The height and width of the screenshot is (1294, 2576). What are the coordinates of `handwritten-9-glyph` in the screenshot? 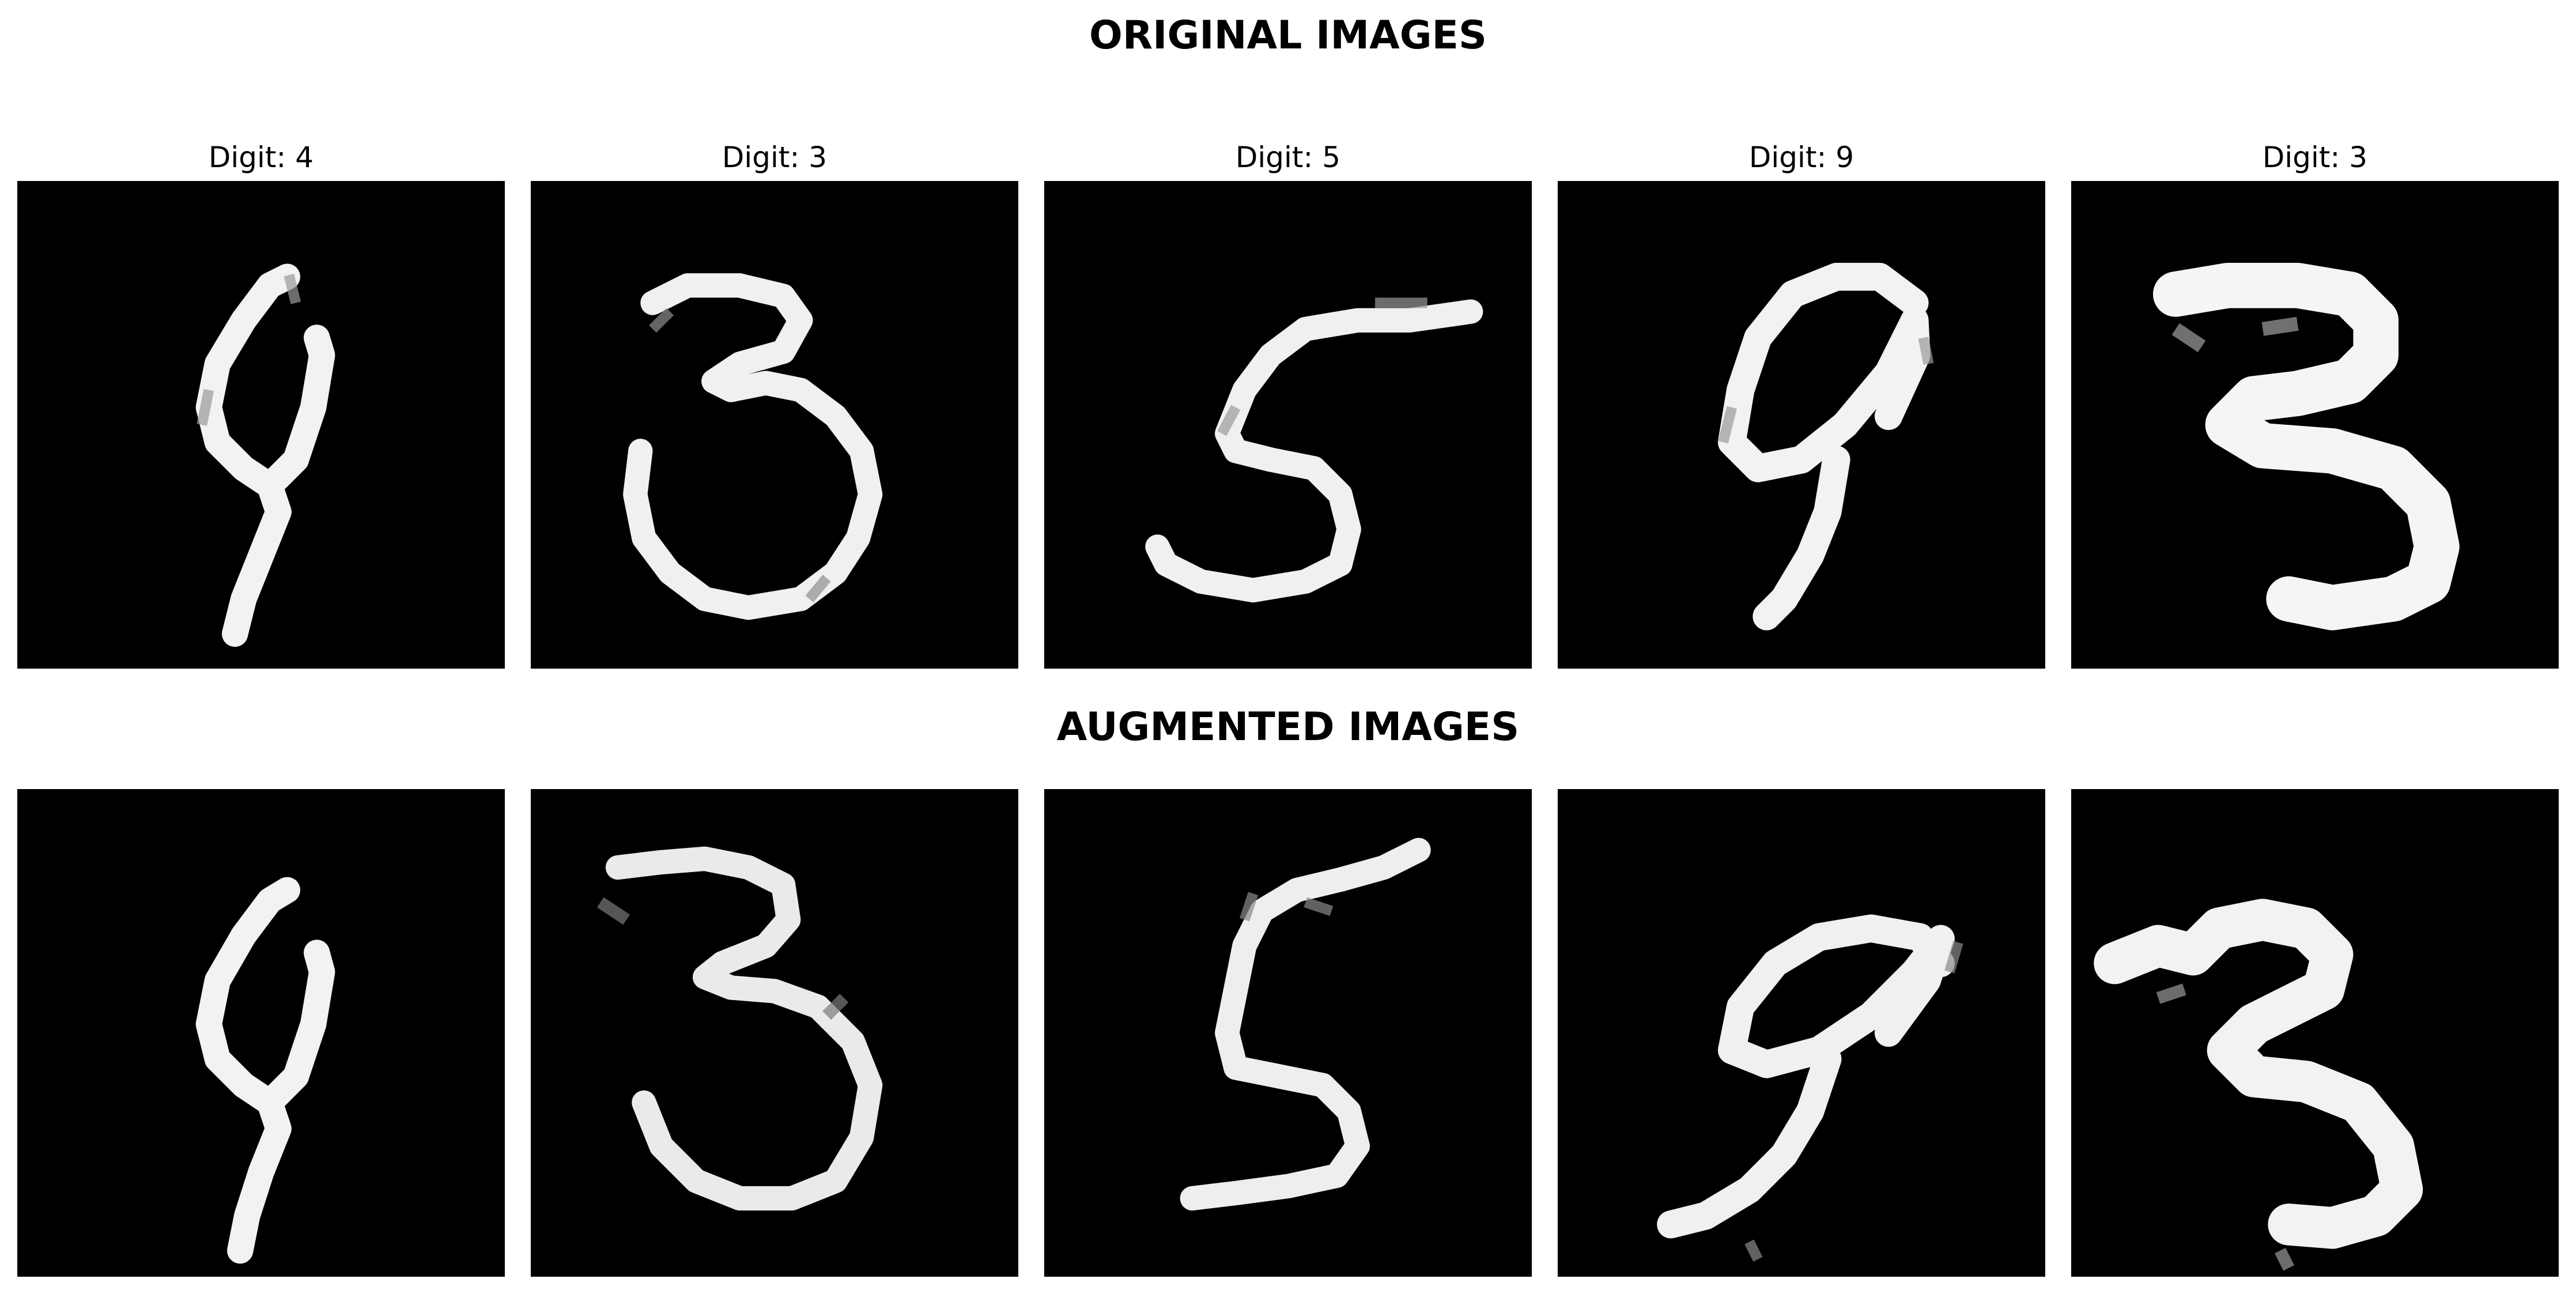 It's located at (1825, 447).